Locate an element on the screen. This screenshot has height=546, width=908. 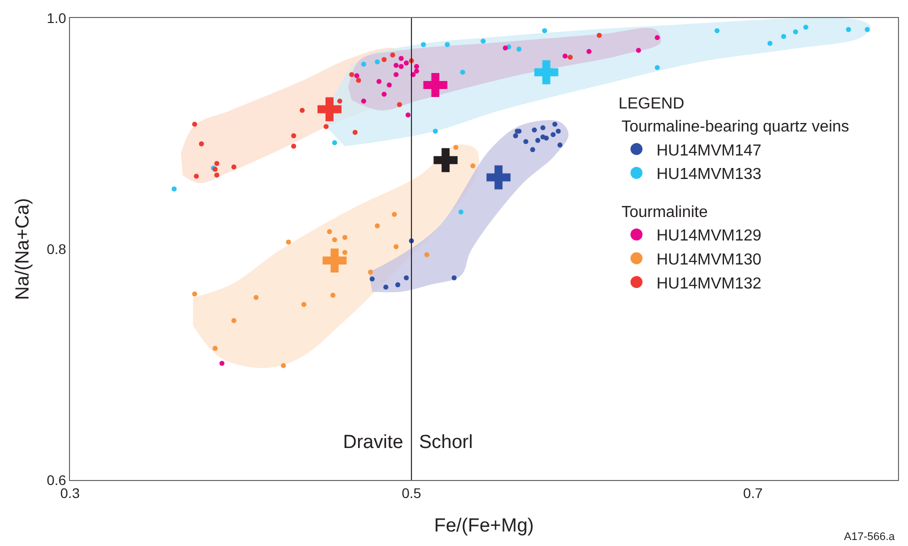
legend-label: HU14MVM133 is located at coordinates (709, 175).